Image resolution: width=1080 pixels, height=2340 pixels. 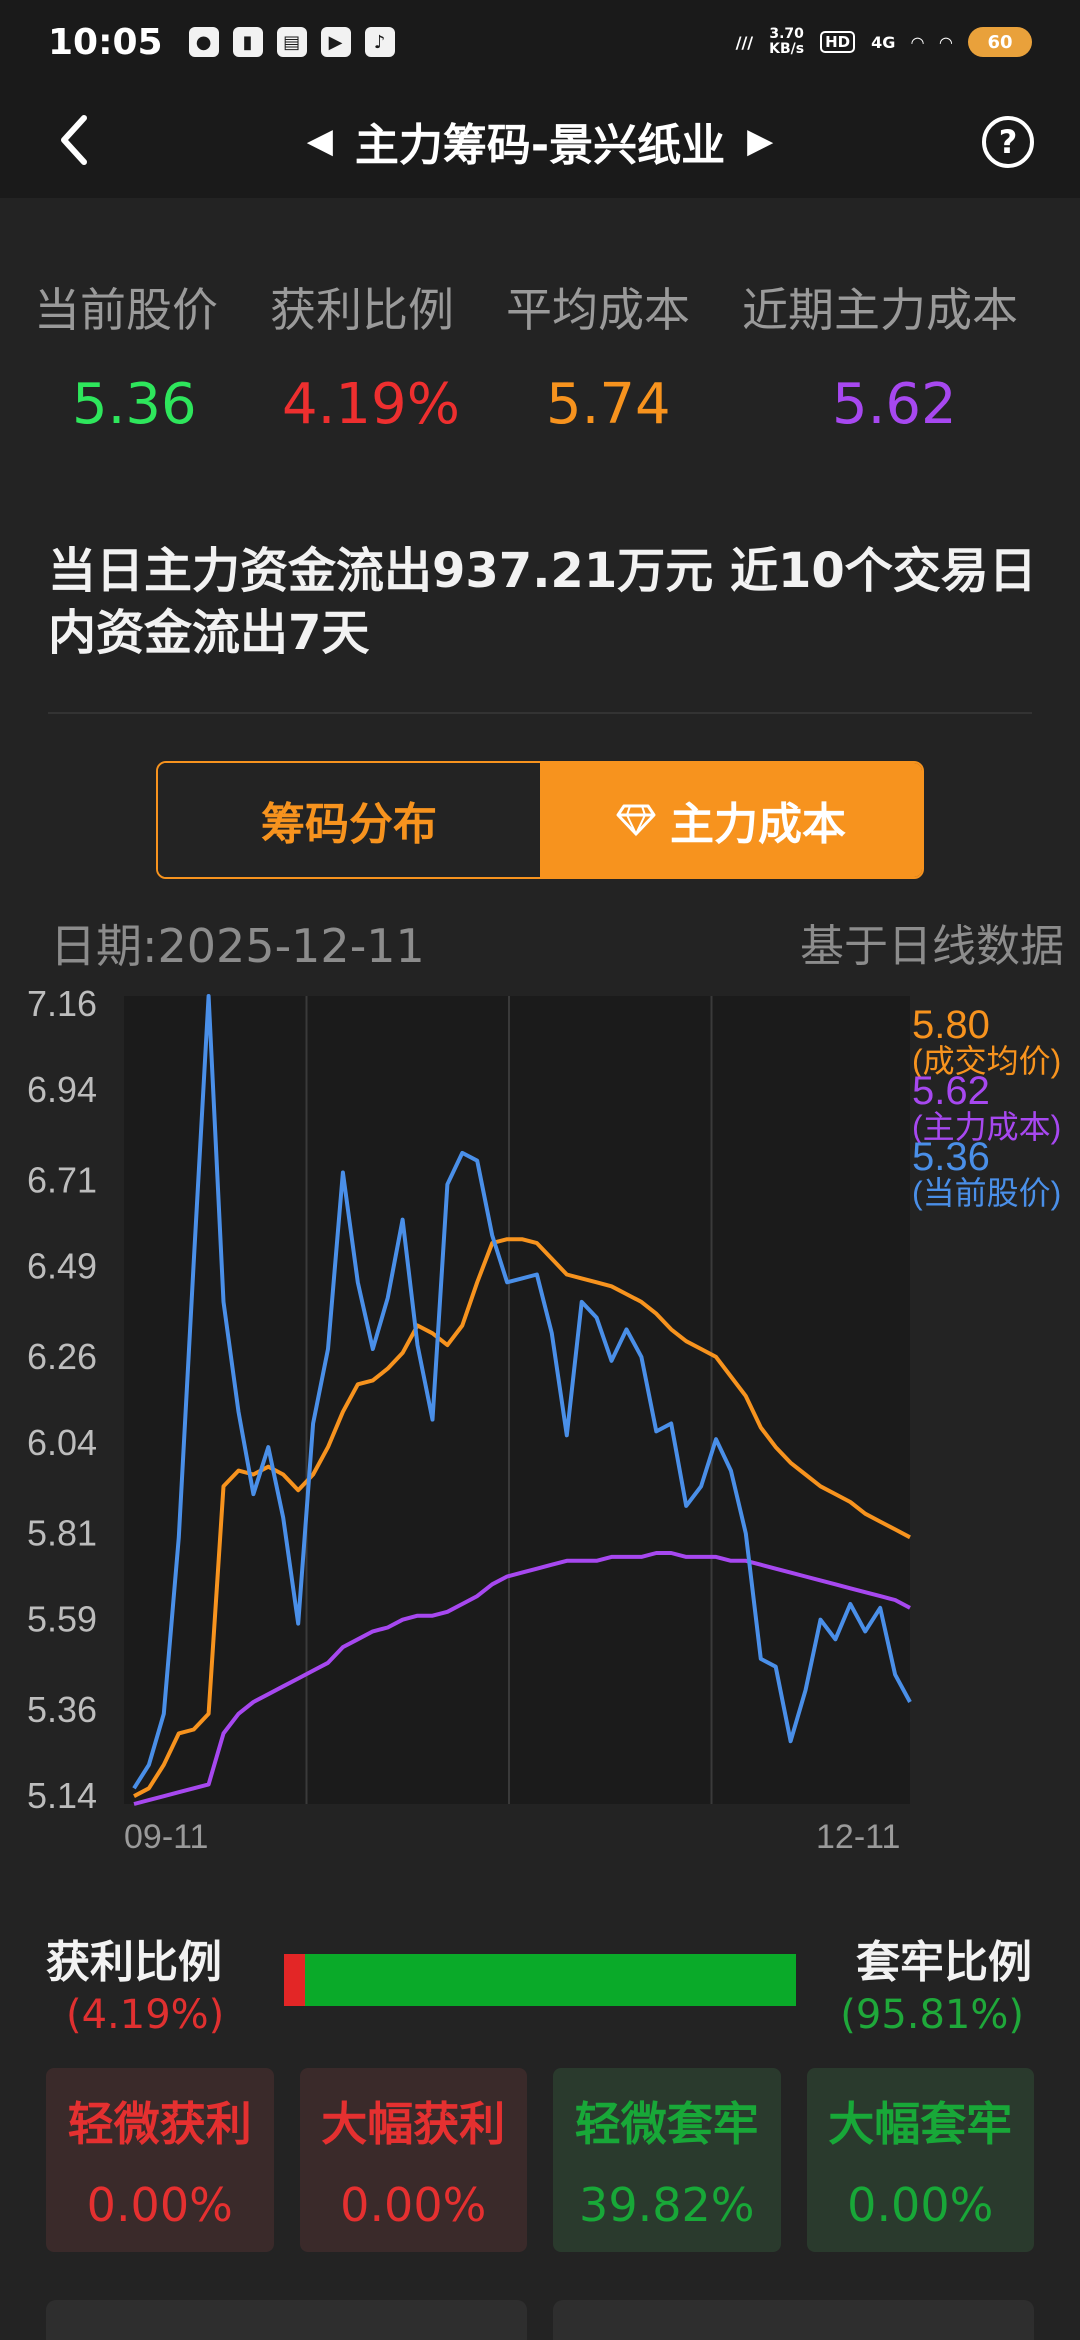 What do you see at coordinates (951, 1025) in the screenshot?
I see `series-end-value: 5.80` at bounding box center [951, 1025].